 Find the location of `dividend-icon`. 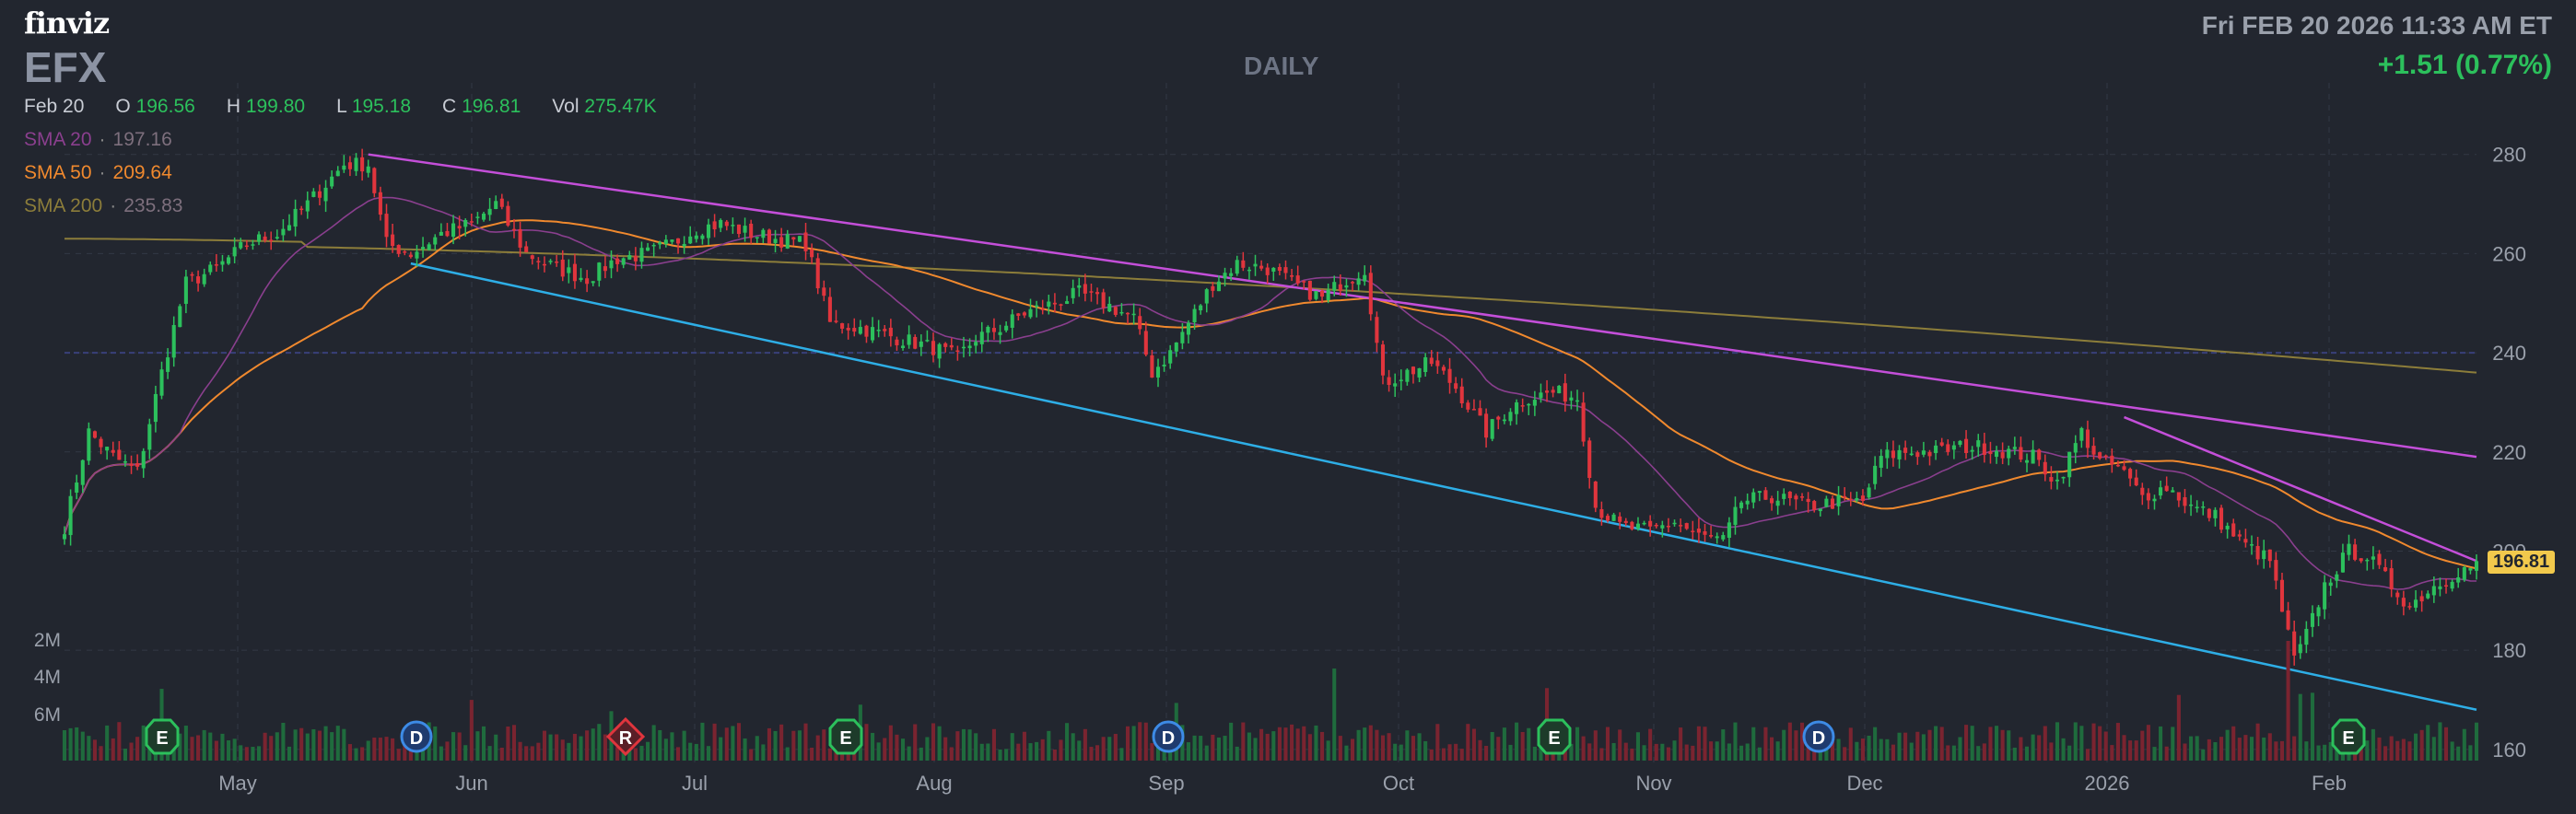

dividend-icon is located at coordinates (416, 736).